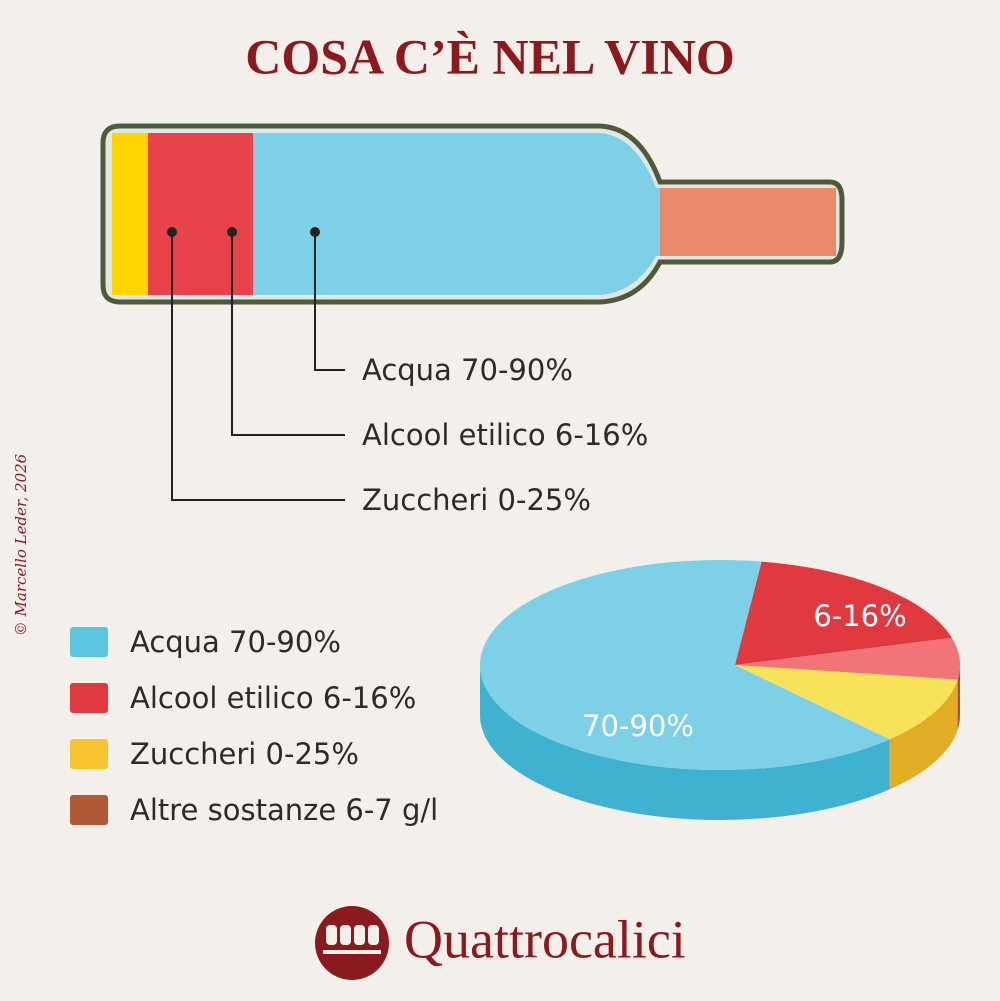  Describe the element at coordinates (235, 642) in the screenshot. I see `legend-label: Acqua 70-90%` at that location.